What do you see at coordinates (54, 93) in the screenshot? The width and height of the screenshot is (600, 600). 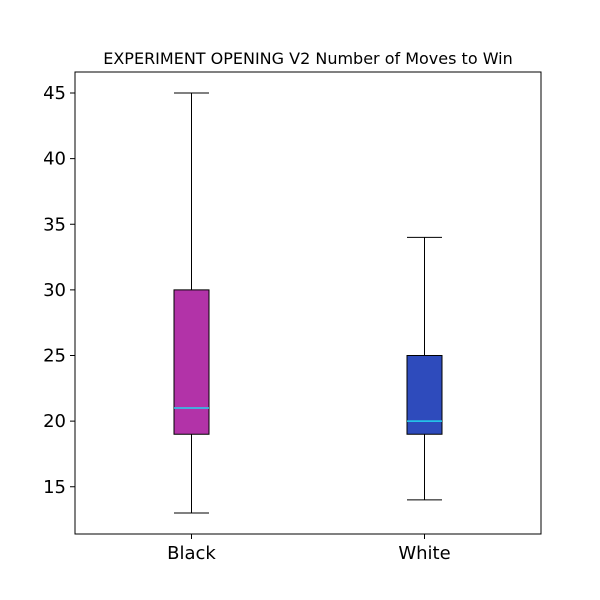 I see `y-tick-label: 45` at bounding box center [54, 93].